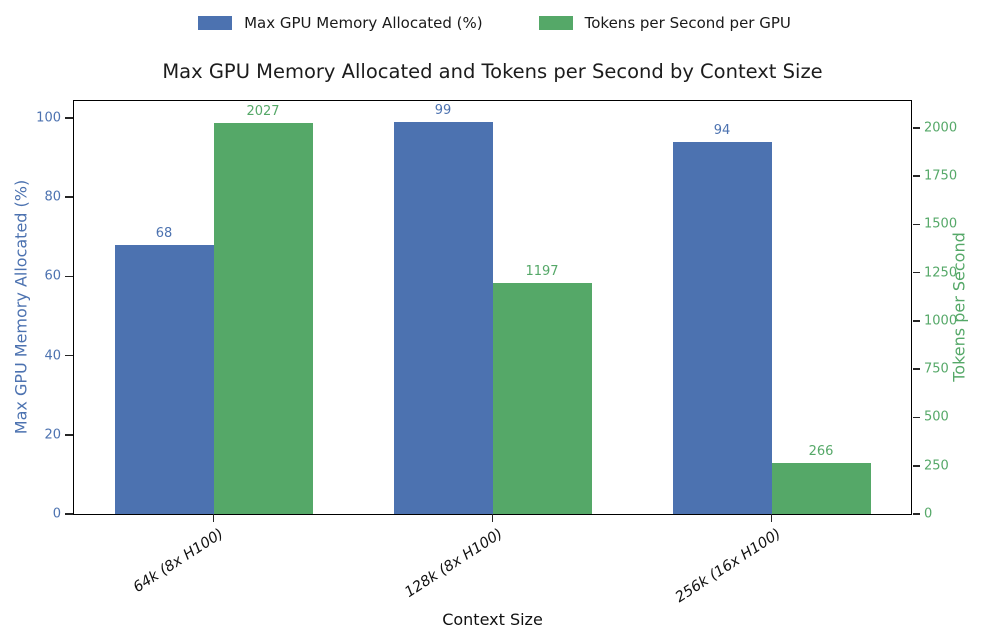  I want to click on bar-value-label: 2027, so click(263, 111).